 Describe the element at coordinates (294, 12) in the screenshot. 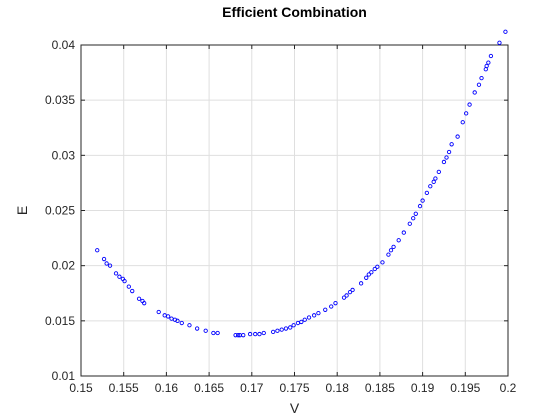

I see `chart-title: Efficient Combination` at that location.